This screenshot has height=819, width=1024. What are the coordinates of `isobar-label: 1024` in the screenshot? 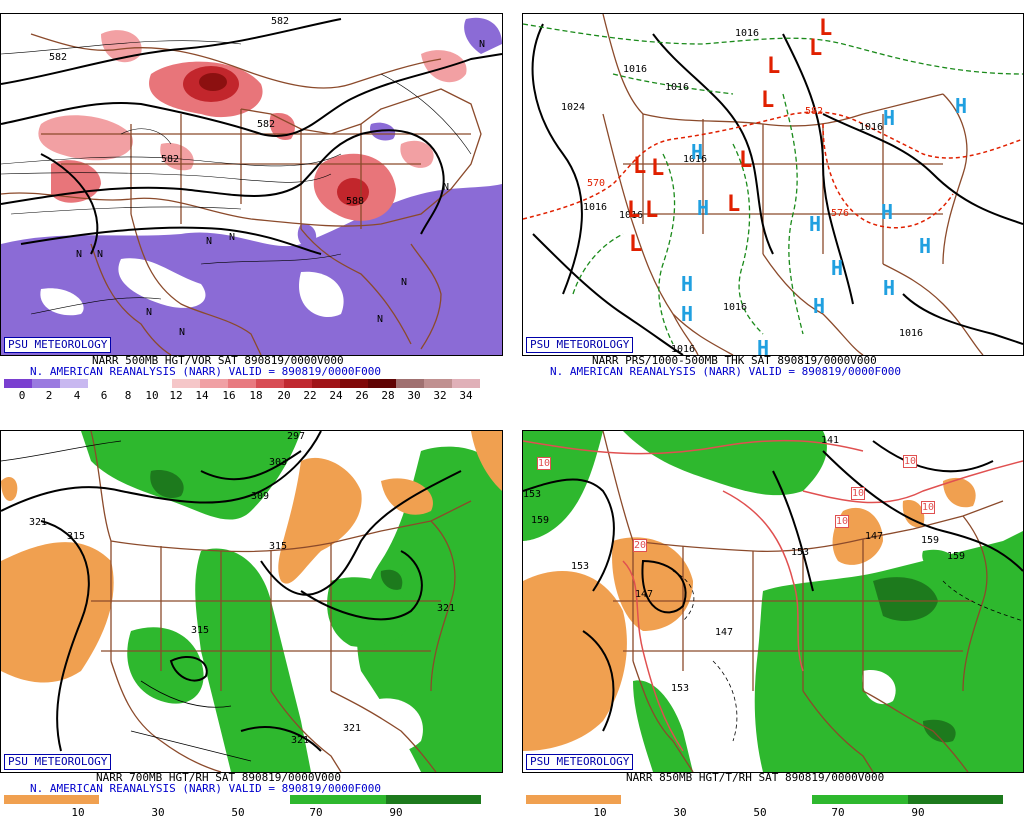 It's located at (573, 107).